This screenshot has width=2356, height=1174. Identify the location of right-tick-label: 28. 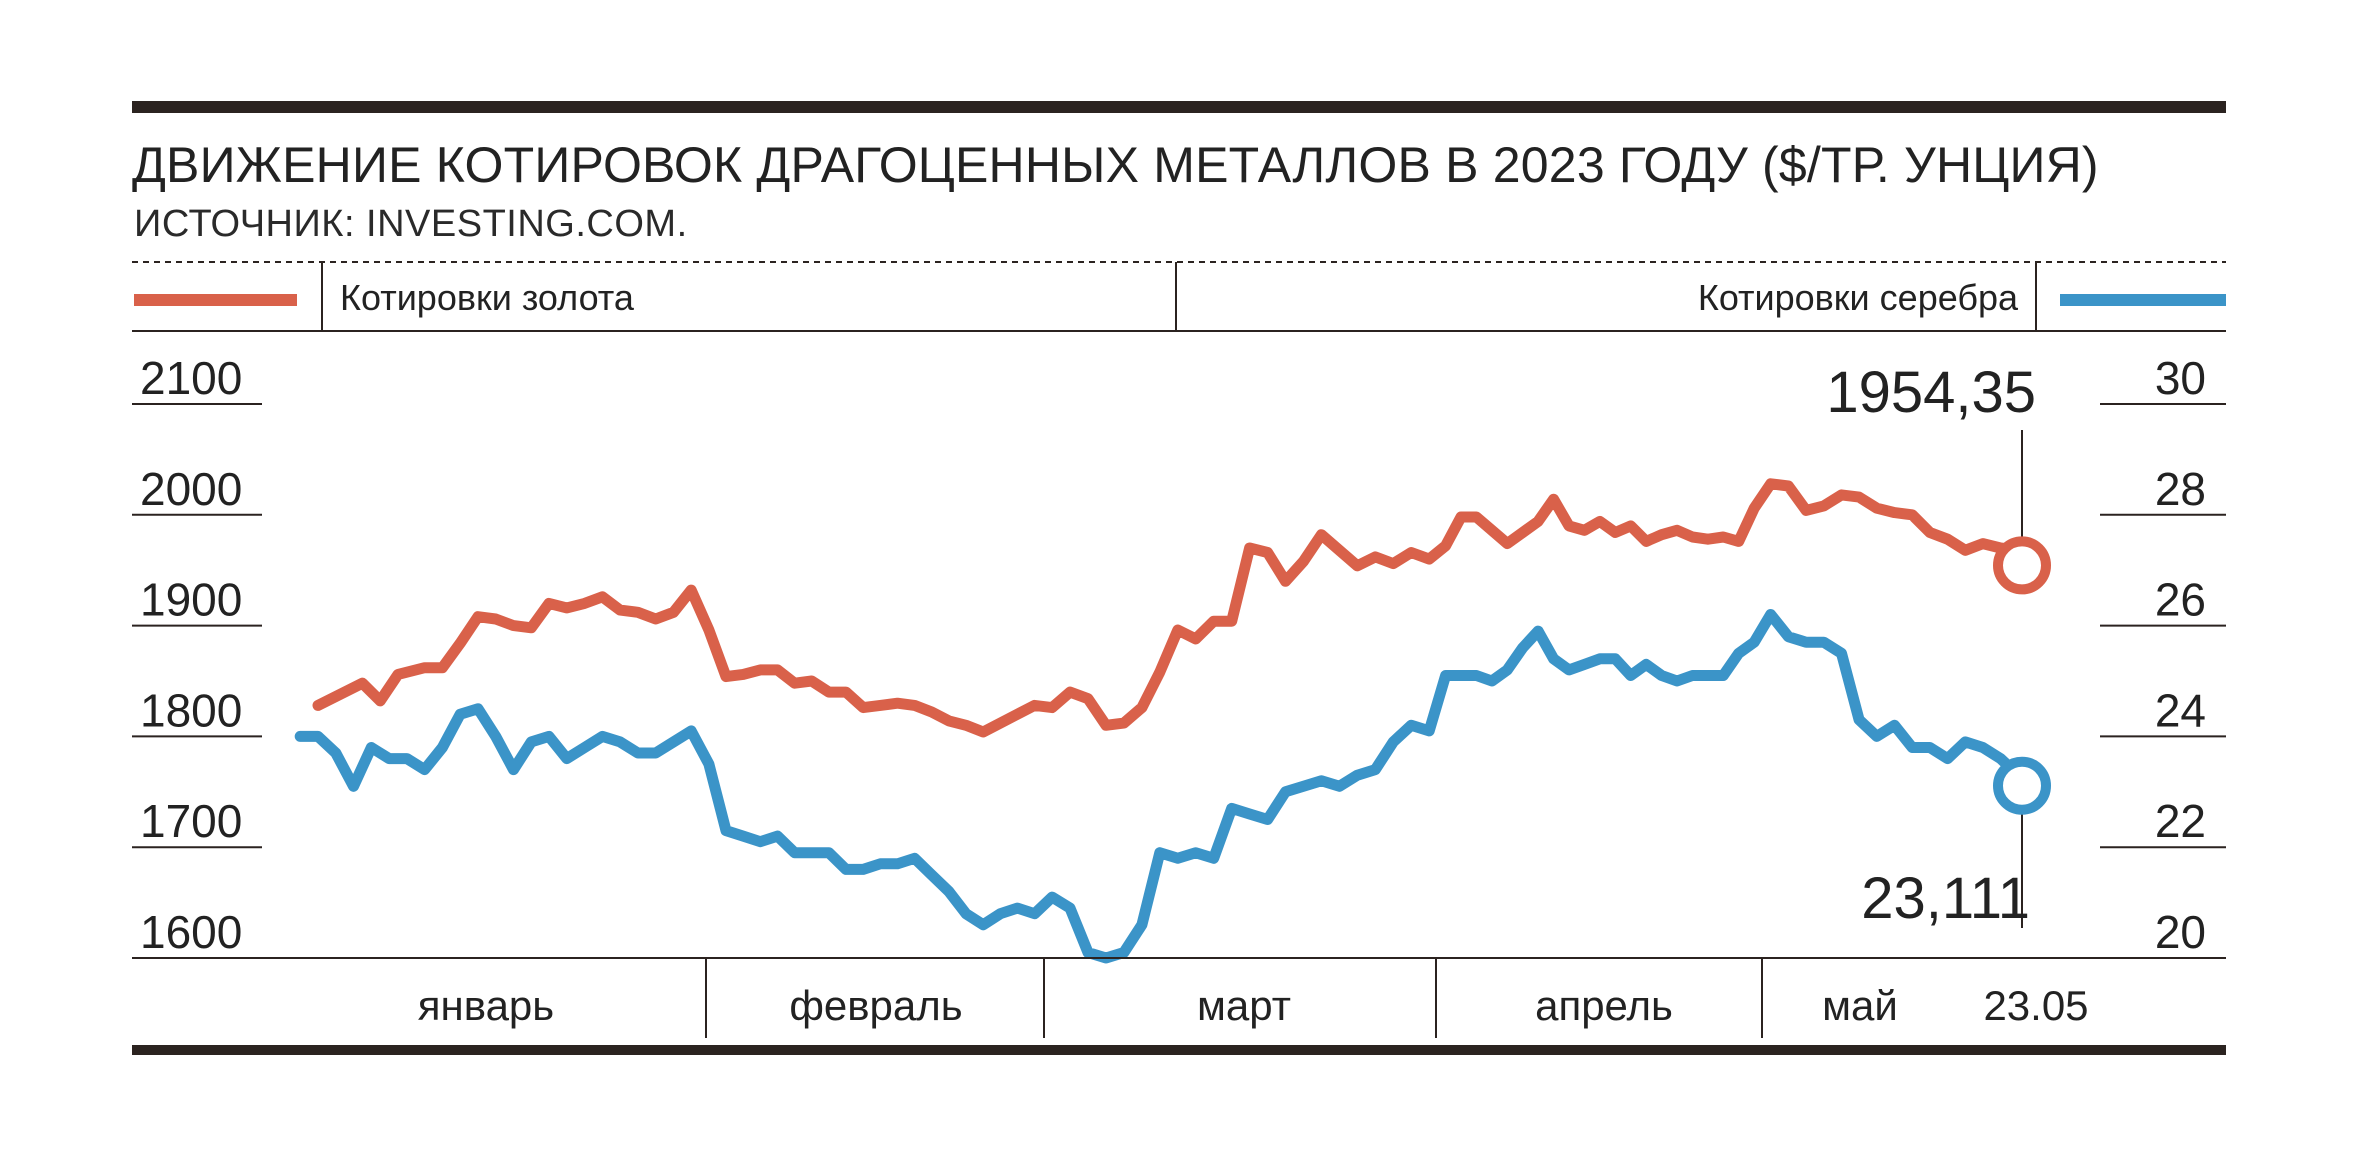
(2180, 489).